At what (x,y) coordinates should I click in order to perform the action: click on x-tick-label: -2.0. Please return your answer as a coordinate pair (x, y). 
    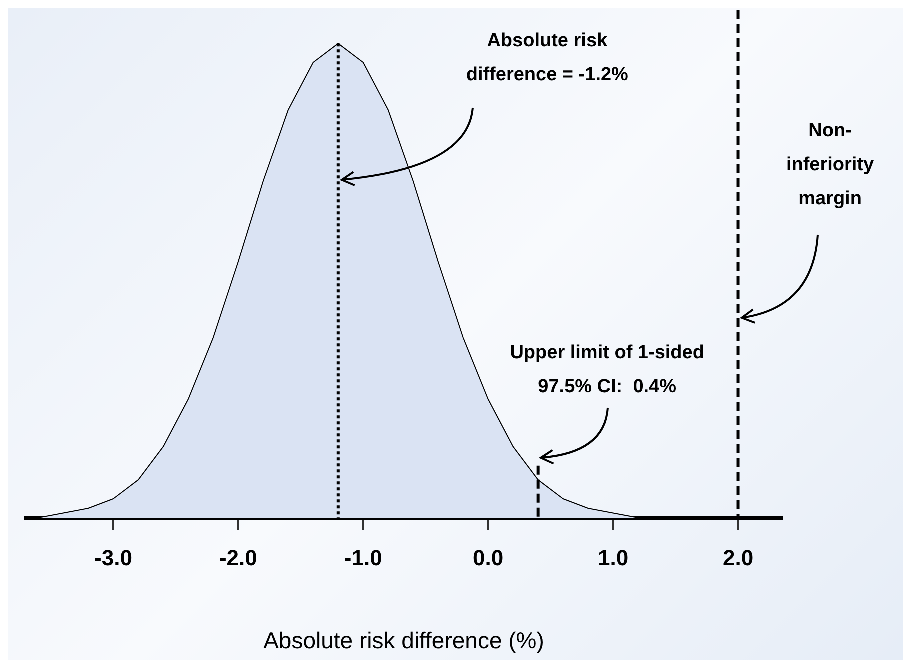
    Looking at the image, I should click on (238, 557).